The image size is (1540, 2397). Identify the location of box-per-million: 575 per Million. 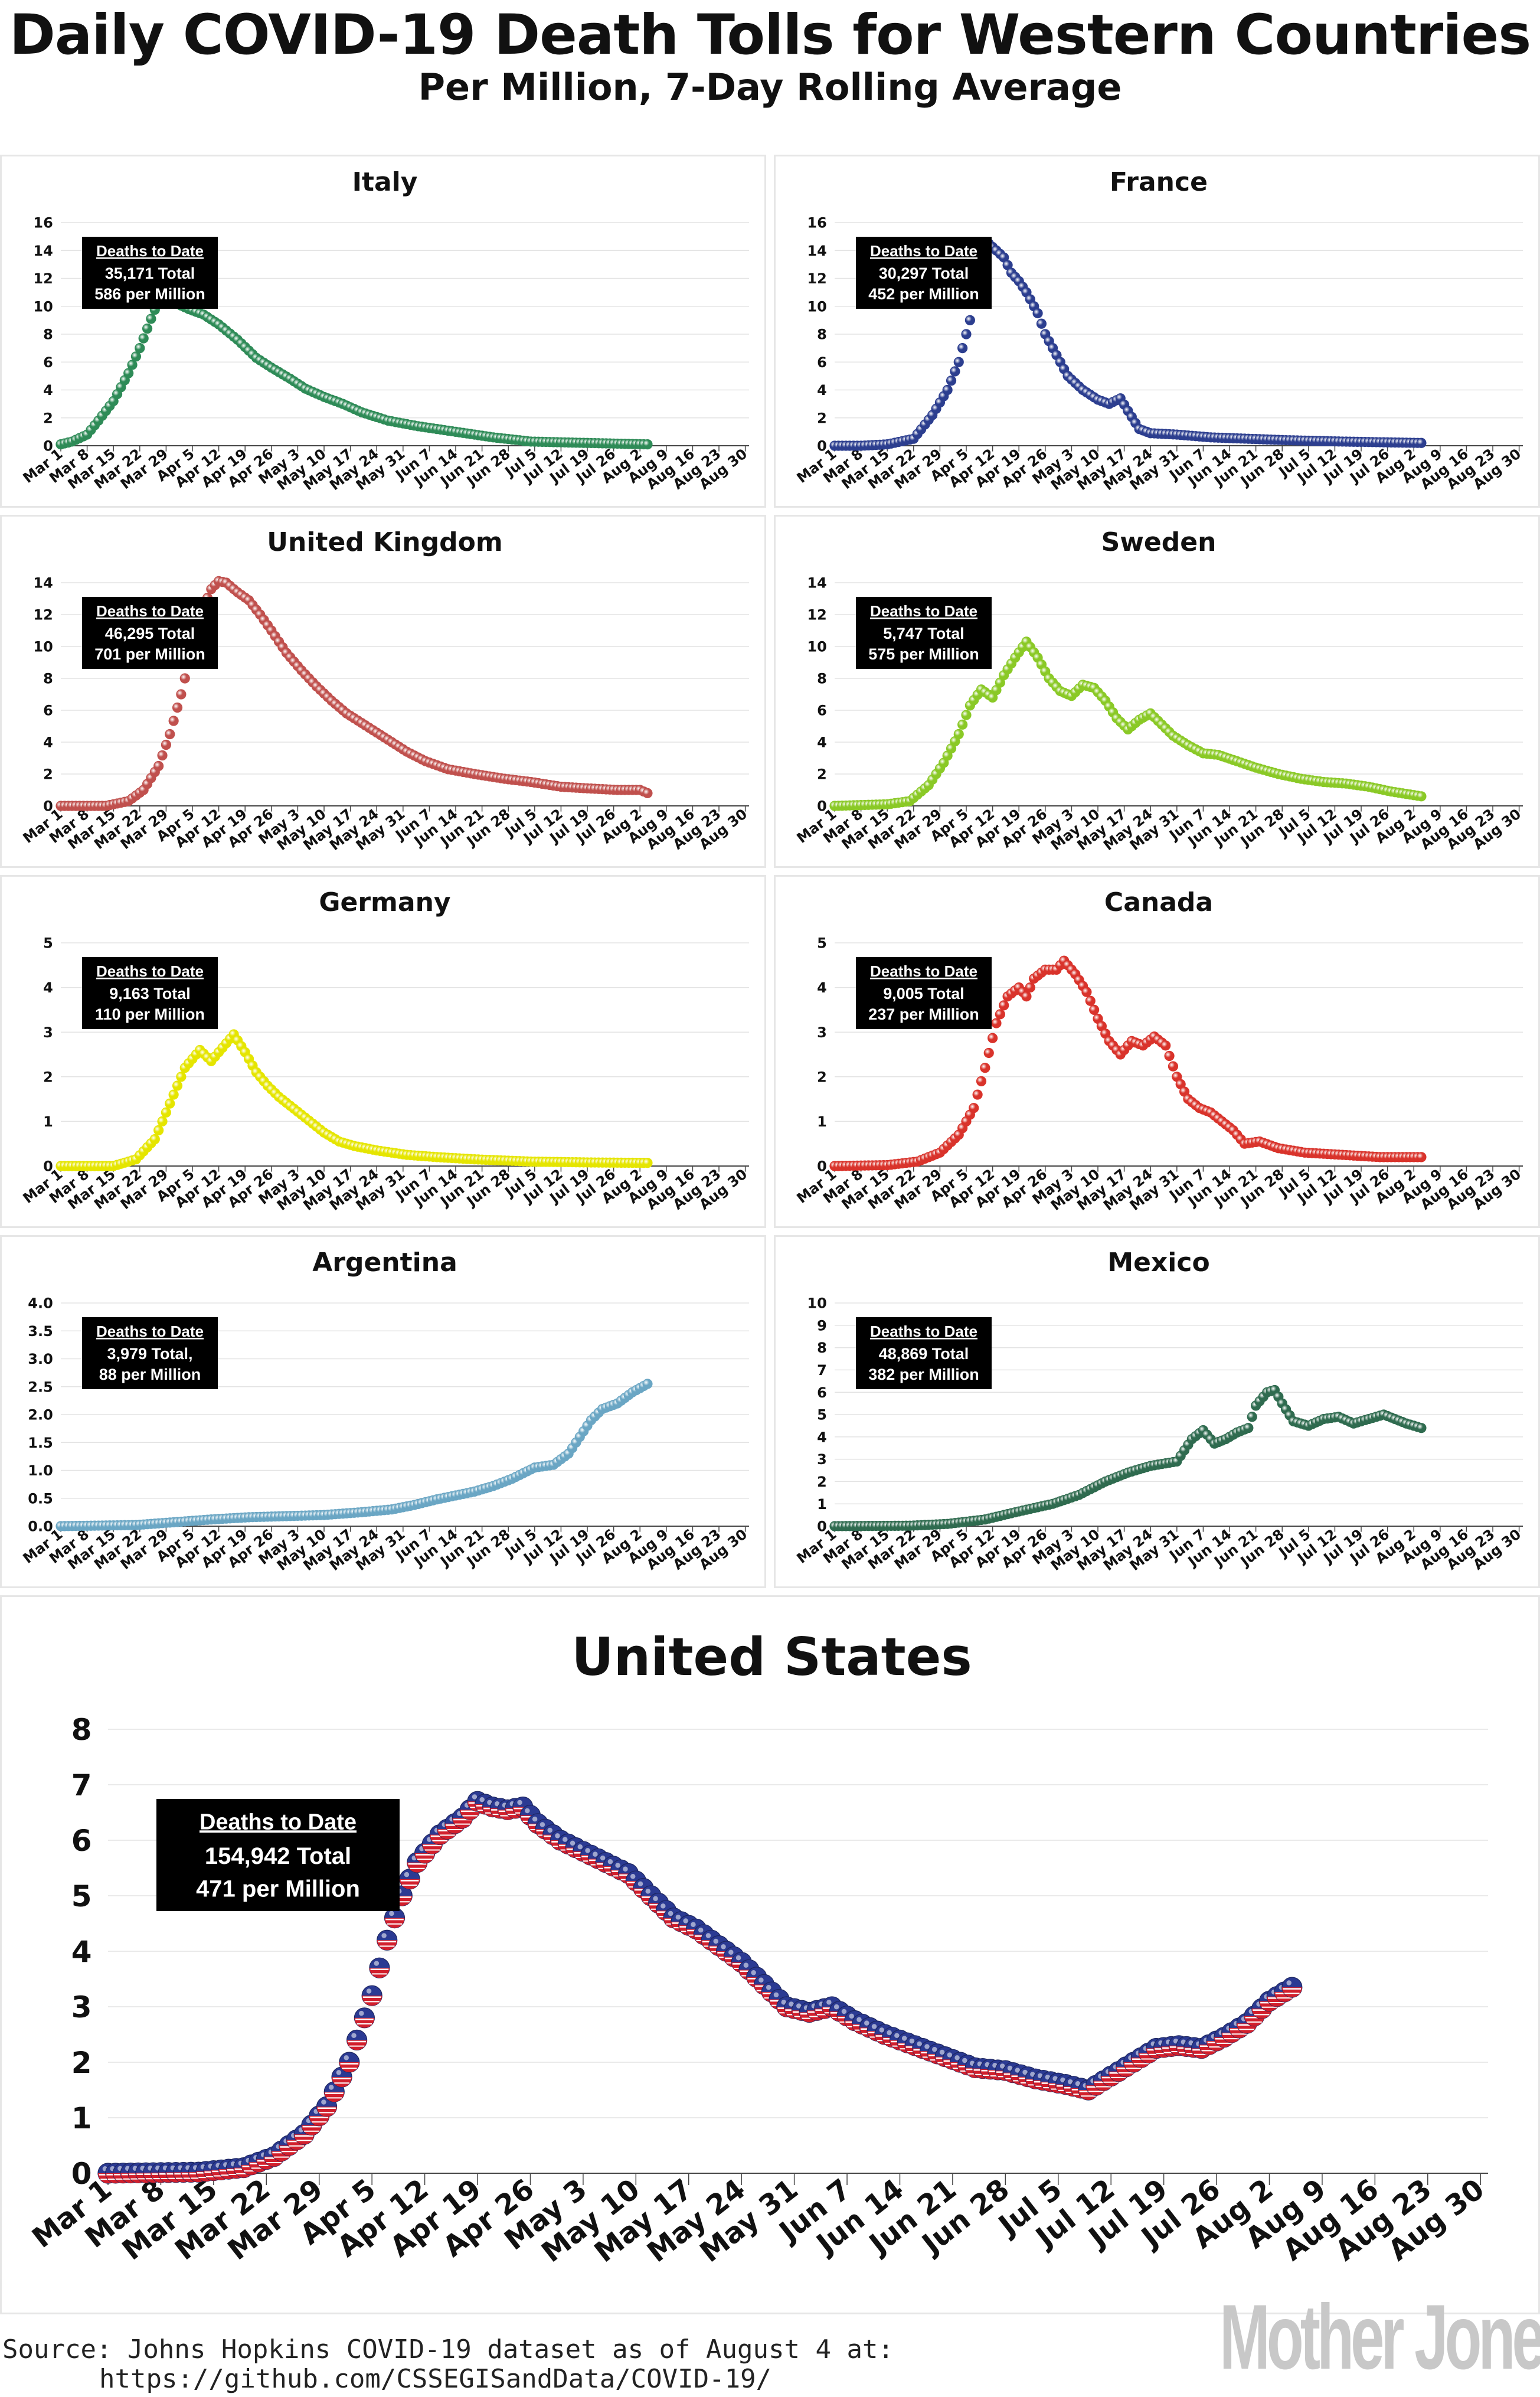
(924, 654).